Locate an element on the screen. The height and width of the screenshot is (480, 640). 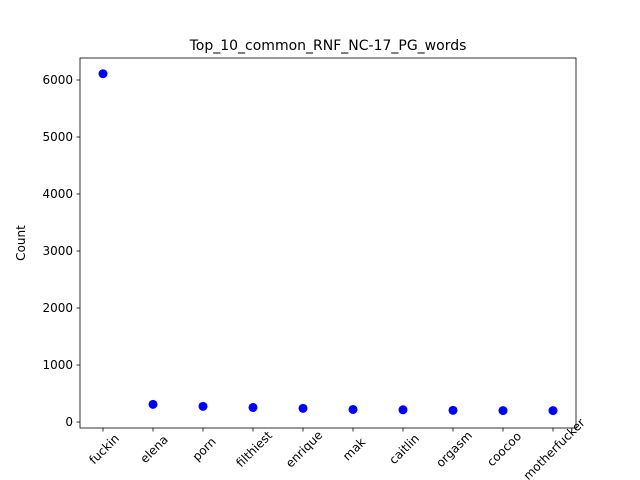
y-axis-label: Count is located at coordinates (21, 243).